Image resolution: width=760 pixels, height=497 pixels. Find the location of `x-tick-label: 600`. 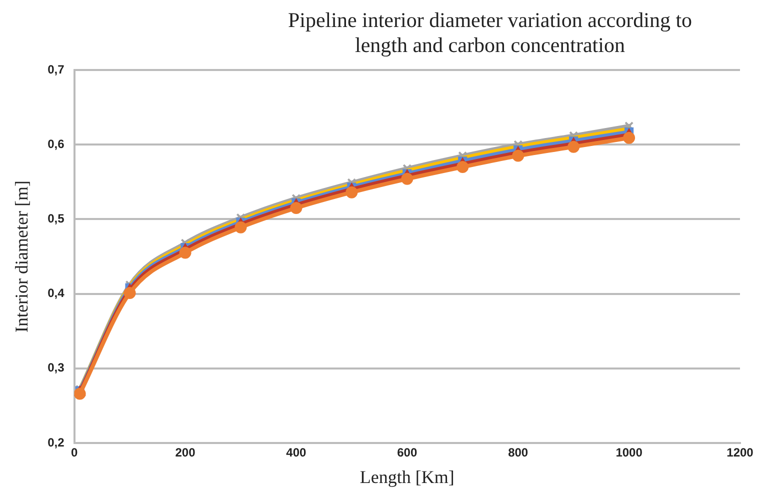

x-tick-label: 600 is located at coordinates (407, 453).